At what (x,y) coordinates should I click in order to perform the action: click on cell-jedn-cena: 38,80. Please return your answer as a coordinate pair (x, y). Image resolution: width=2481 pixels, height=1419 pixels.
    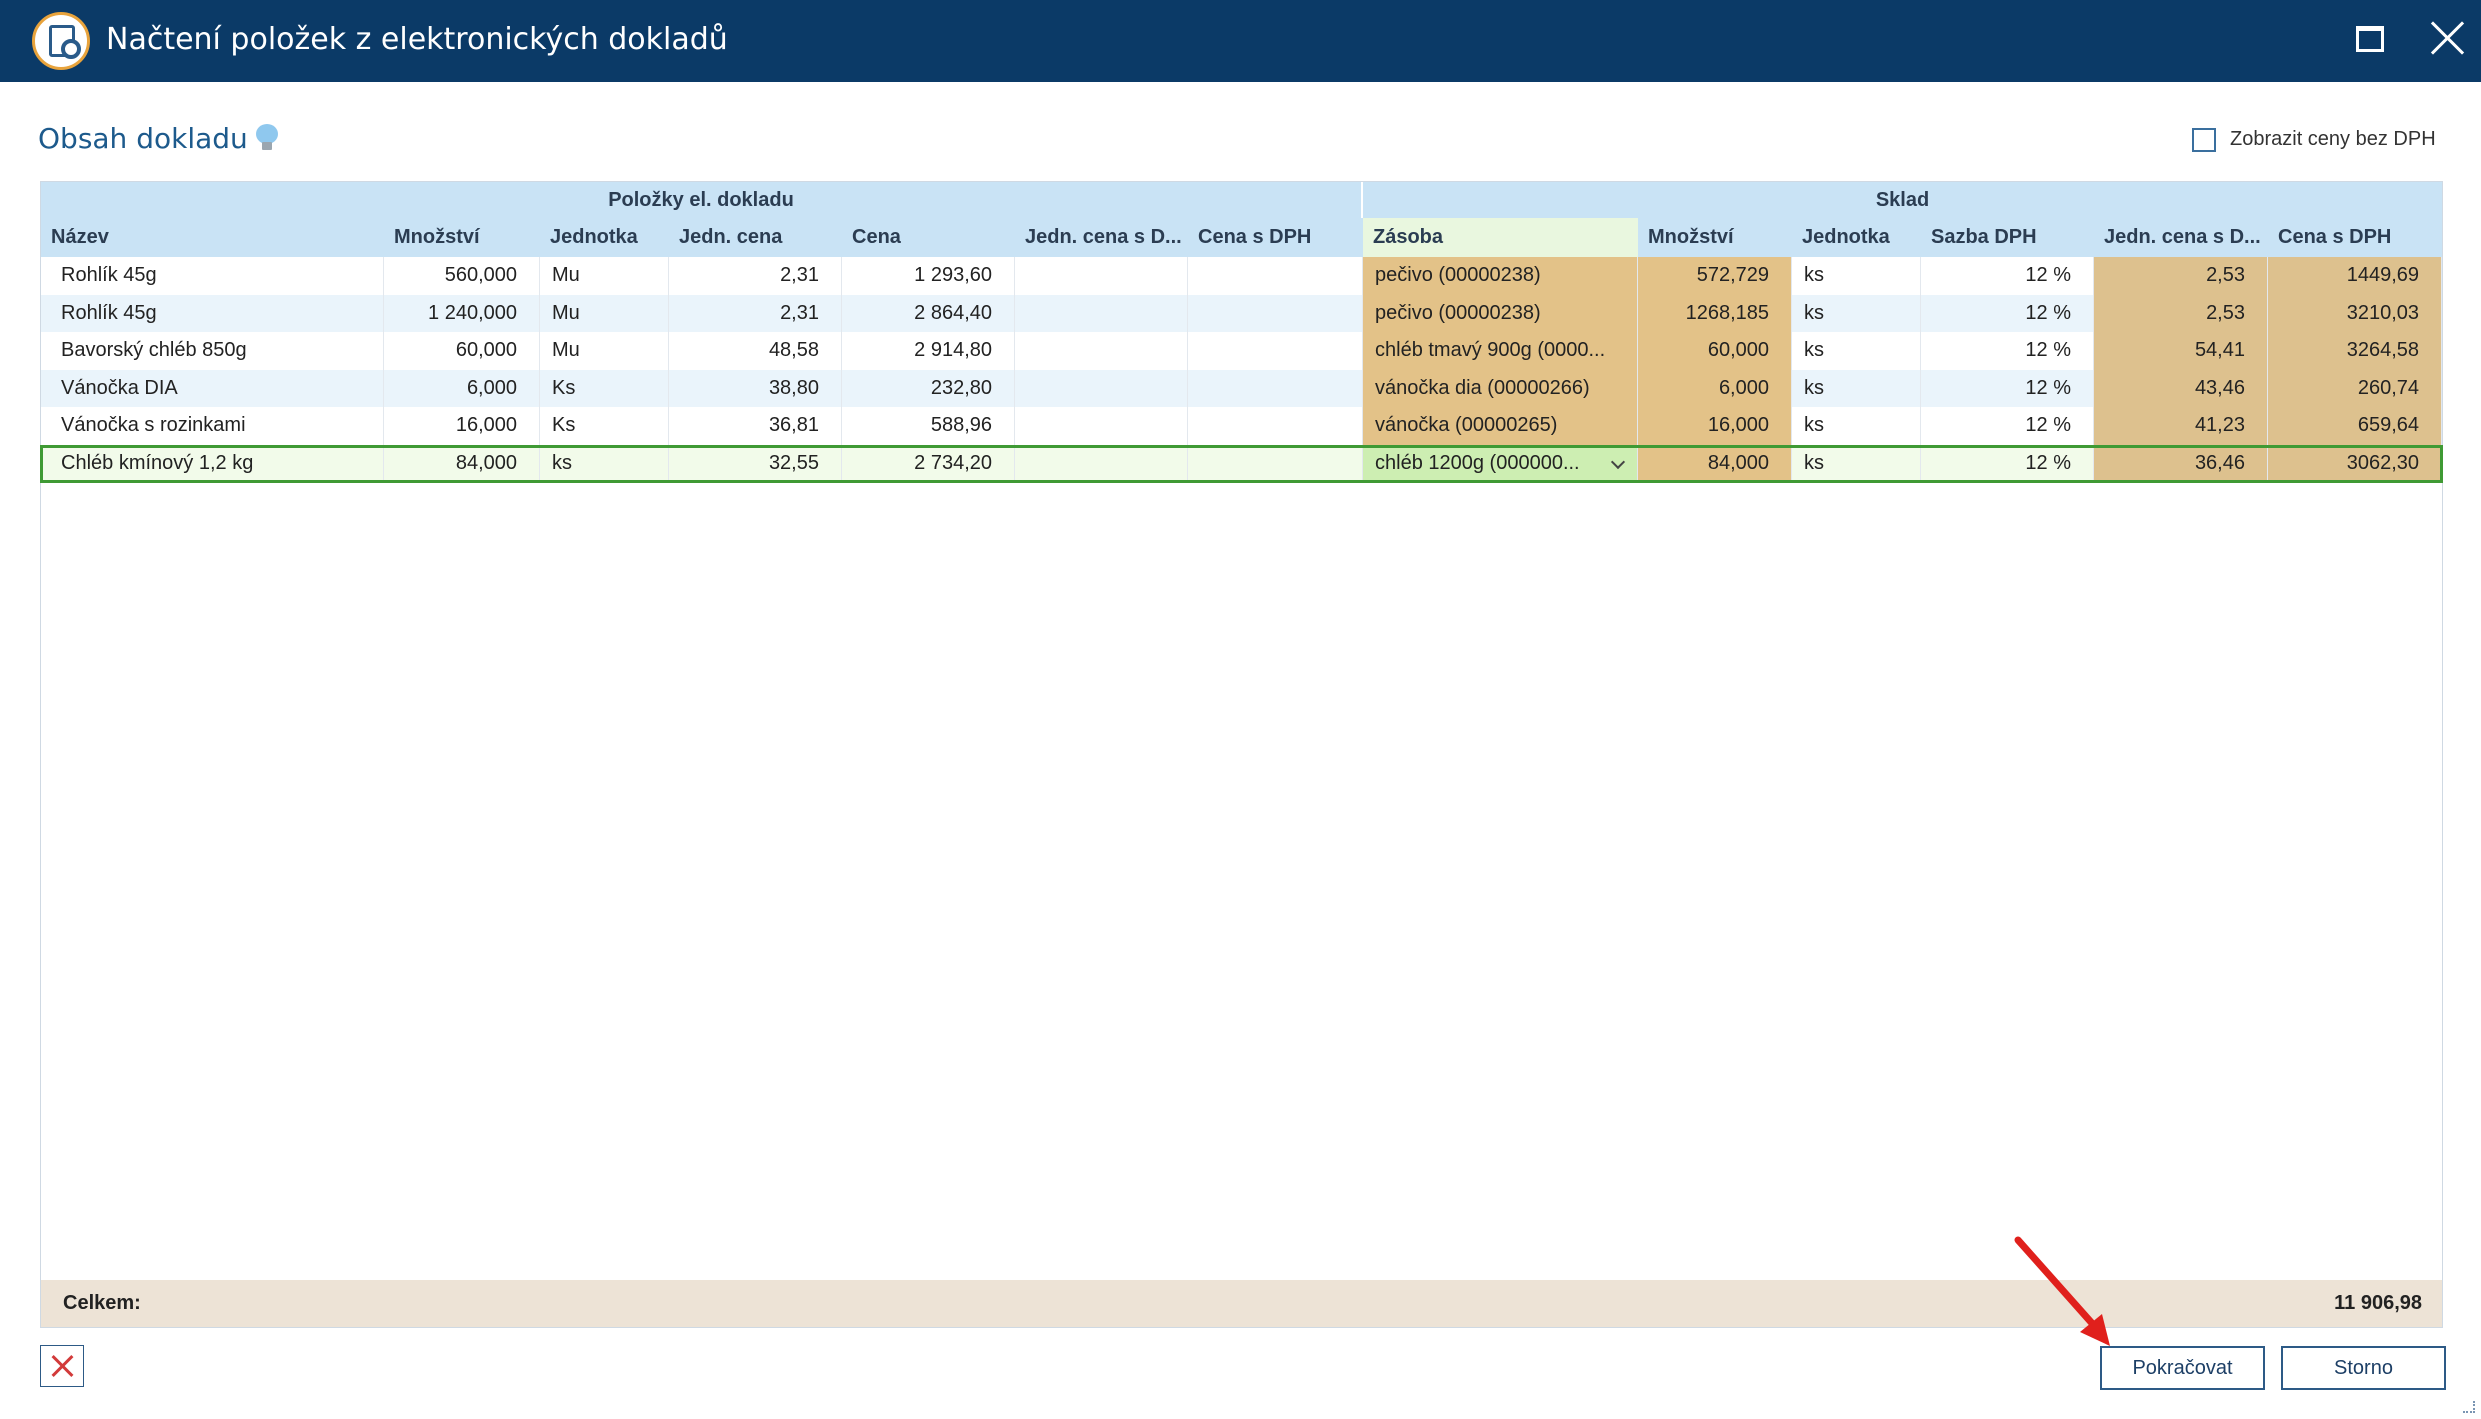
    Looking at the image, I should click on (755, 388).